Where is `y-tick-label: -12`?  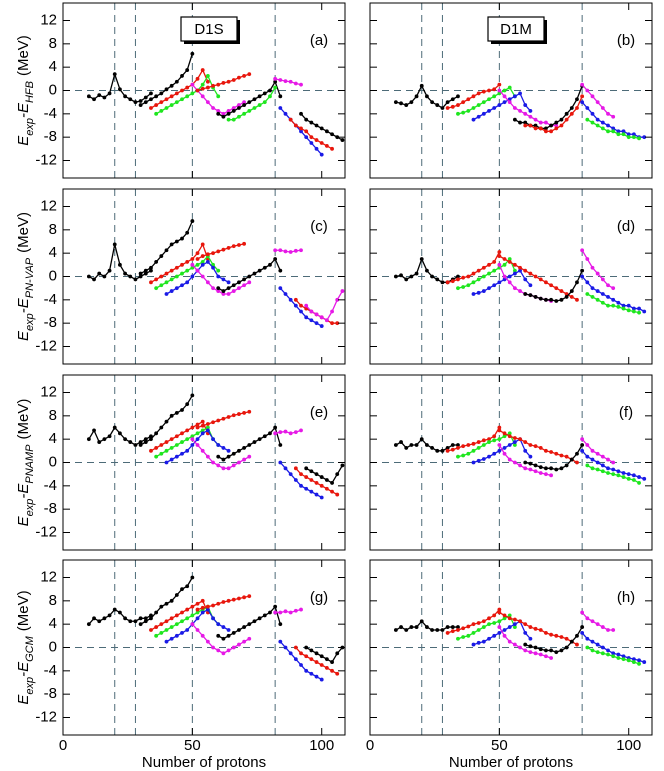
y-tick-label: -12 is located at coordinates (46, 531).